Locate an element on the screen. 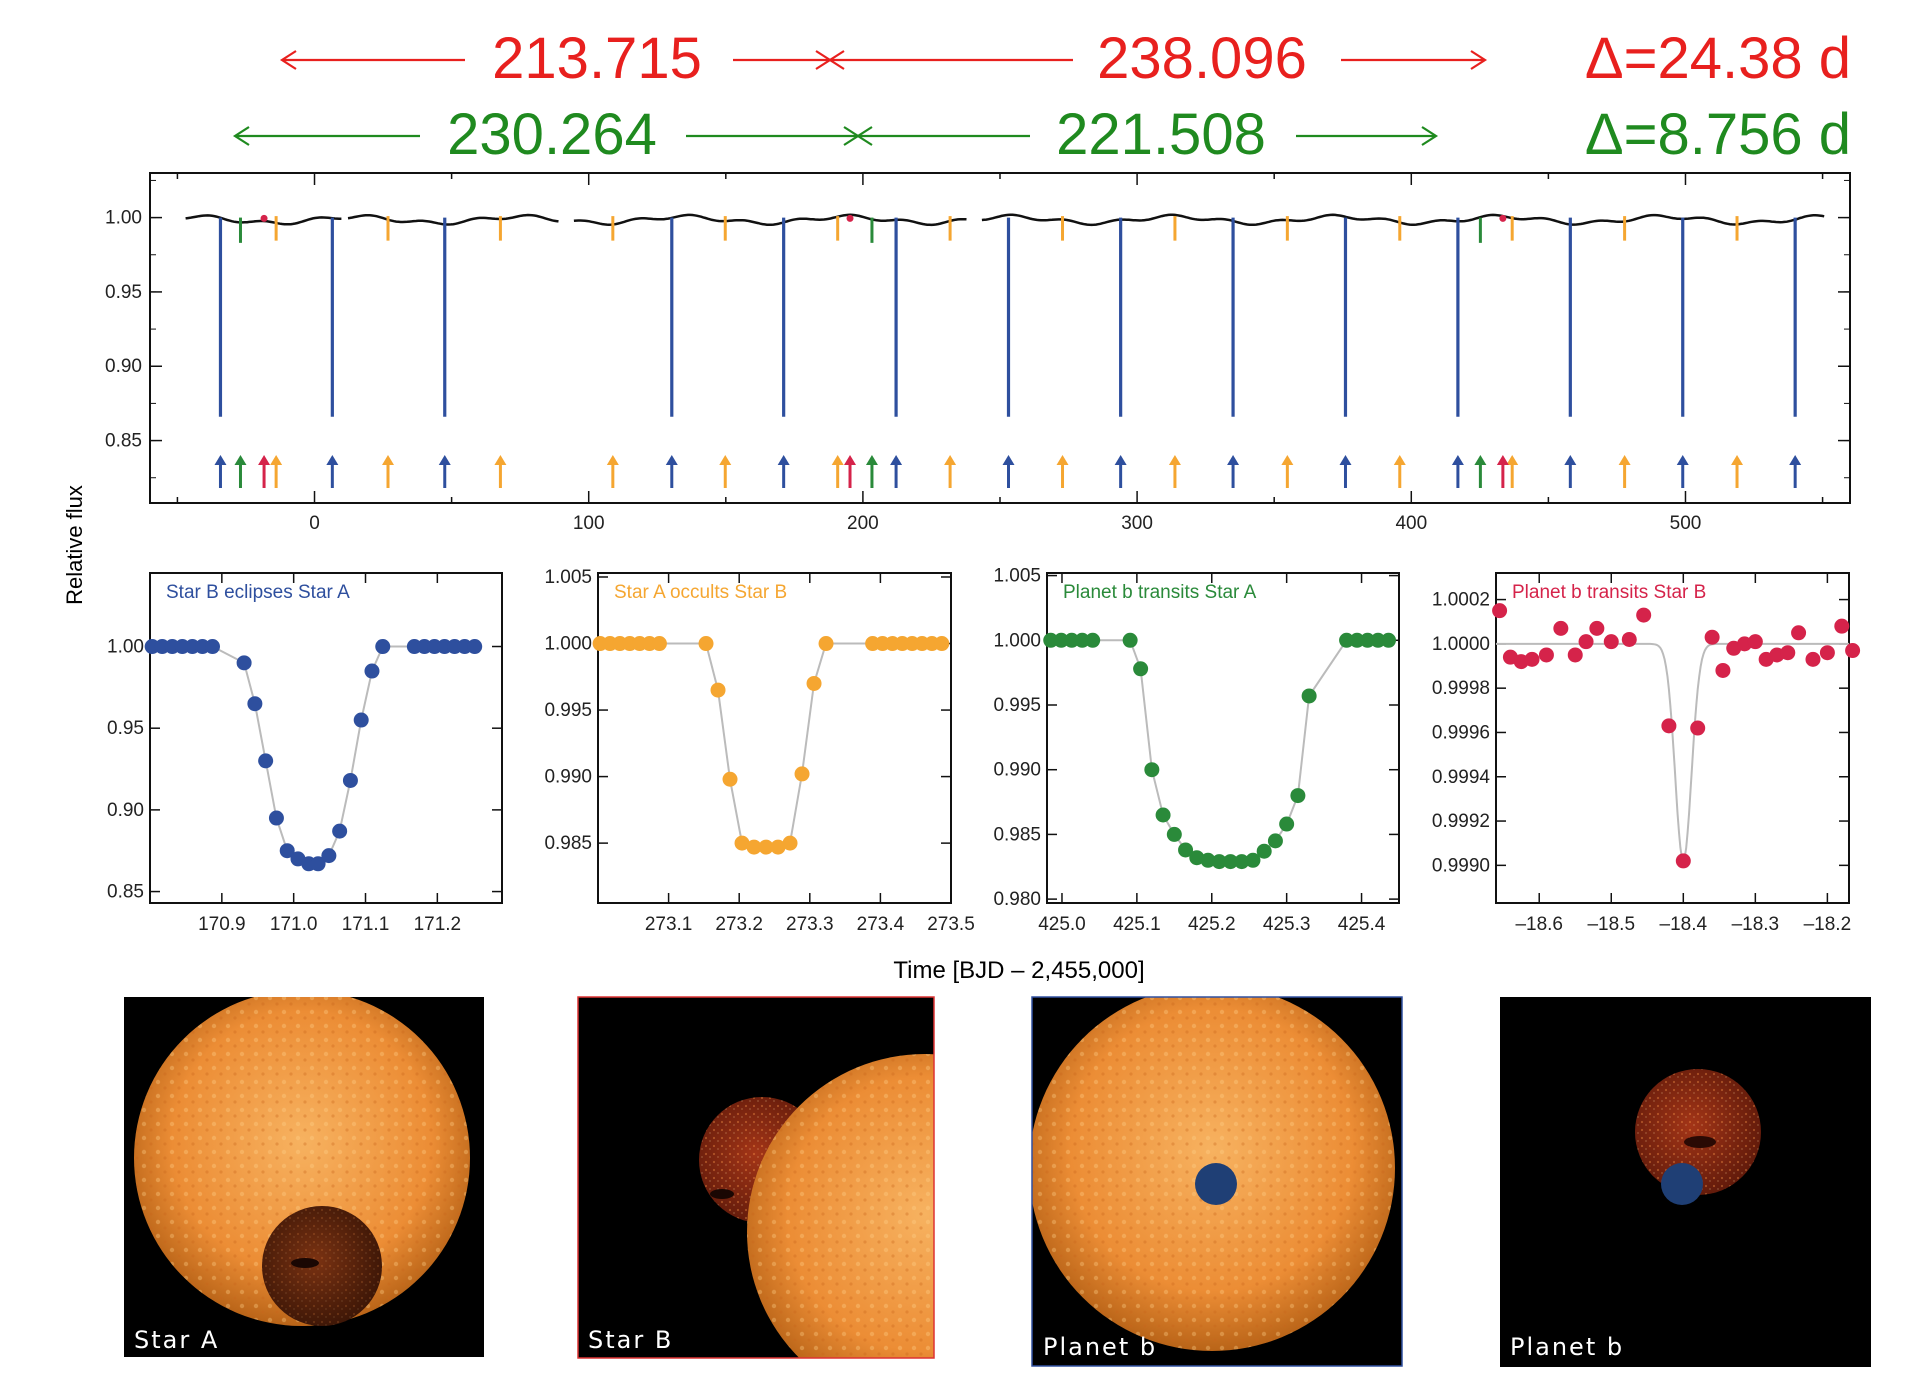  x-tick-label: –18.6 is located at coordinates (1539, 924).